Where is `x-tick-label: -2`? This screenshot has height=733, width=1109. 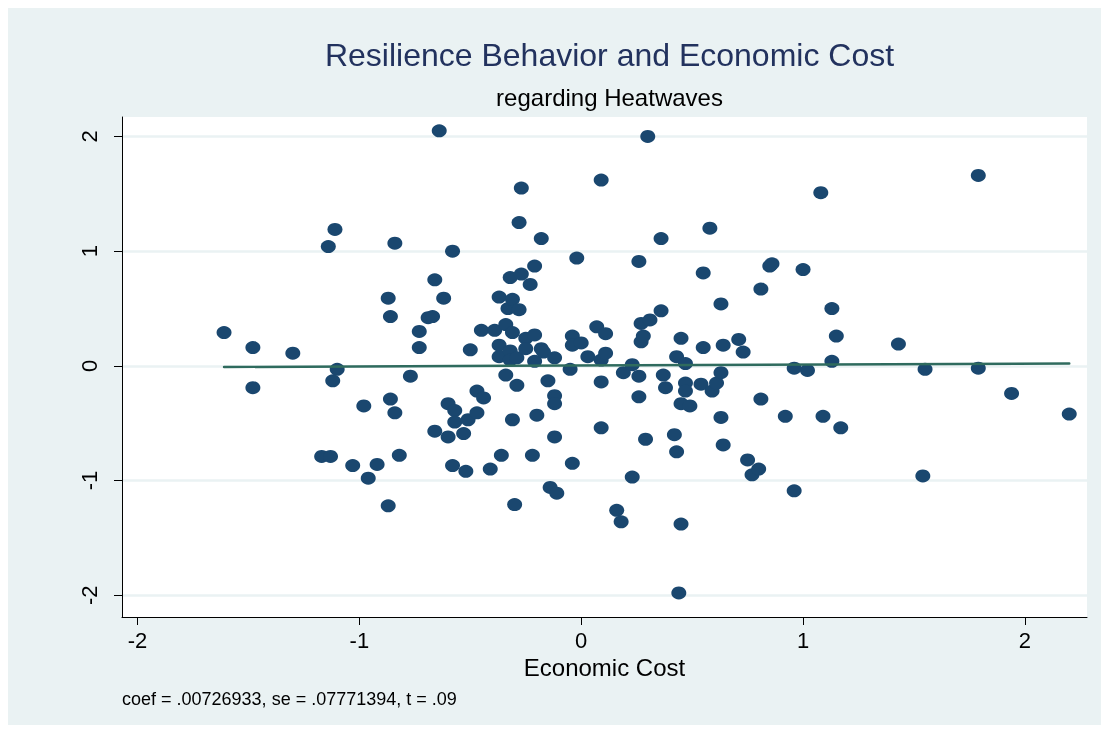
x-tick-label: -2 is located at coordinates (137, 640).